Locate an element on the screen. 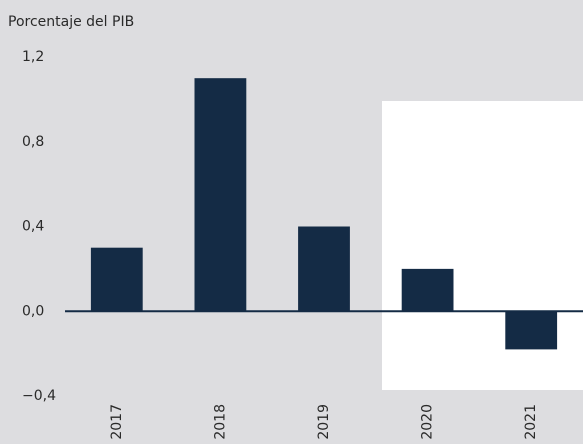 This screenshot has width=583, height=444. x-tick-label: 2020 is located at coordinates (428, 422).